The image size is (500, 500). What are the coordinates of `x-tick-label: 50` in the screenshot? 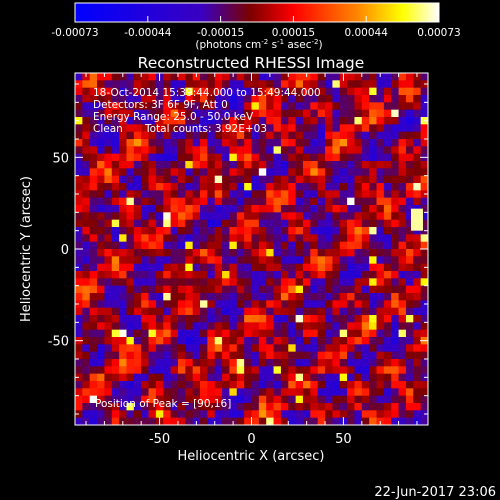 It's located at (343, 439).